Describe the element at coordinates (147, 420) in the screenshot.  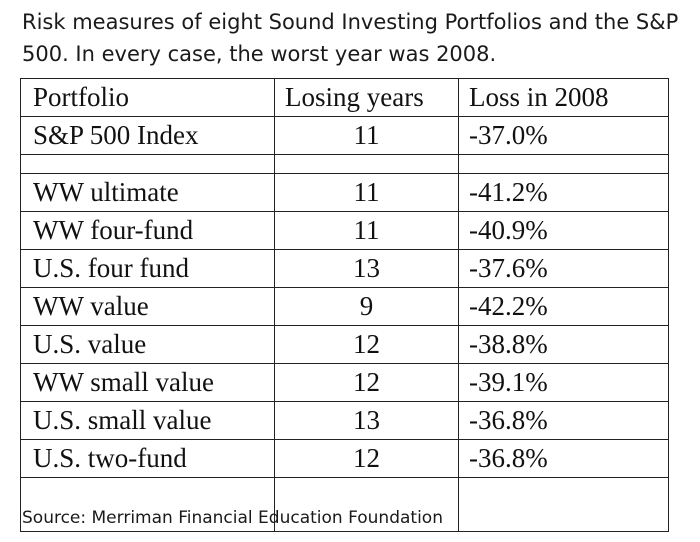
I see `portfolio-name: U.S. small value` at that location.